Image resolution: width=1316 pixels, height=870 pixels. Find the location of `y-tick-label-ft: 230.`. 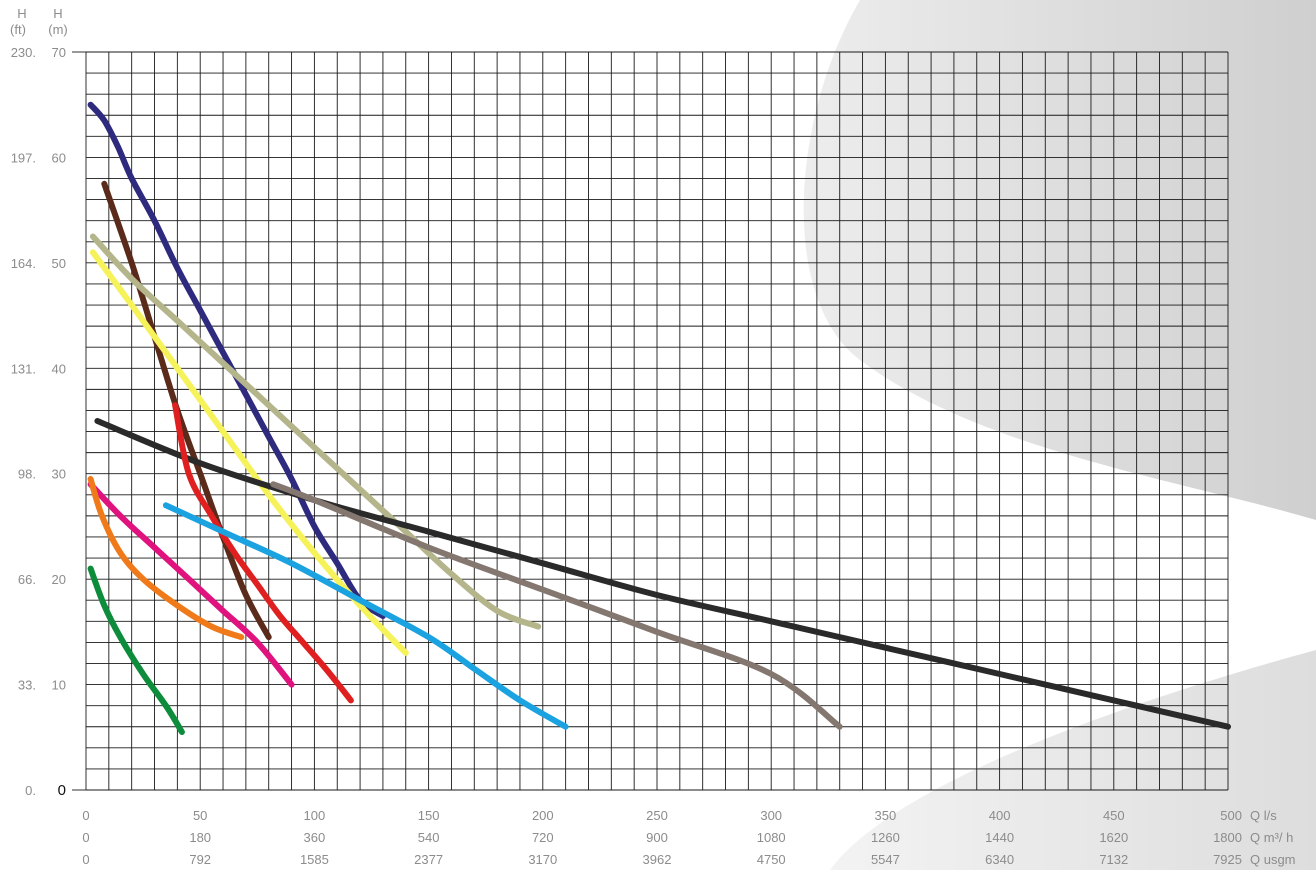

y-tick-label-ft: 230. is located at coordinates (23, 52).